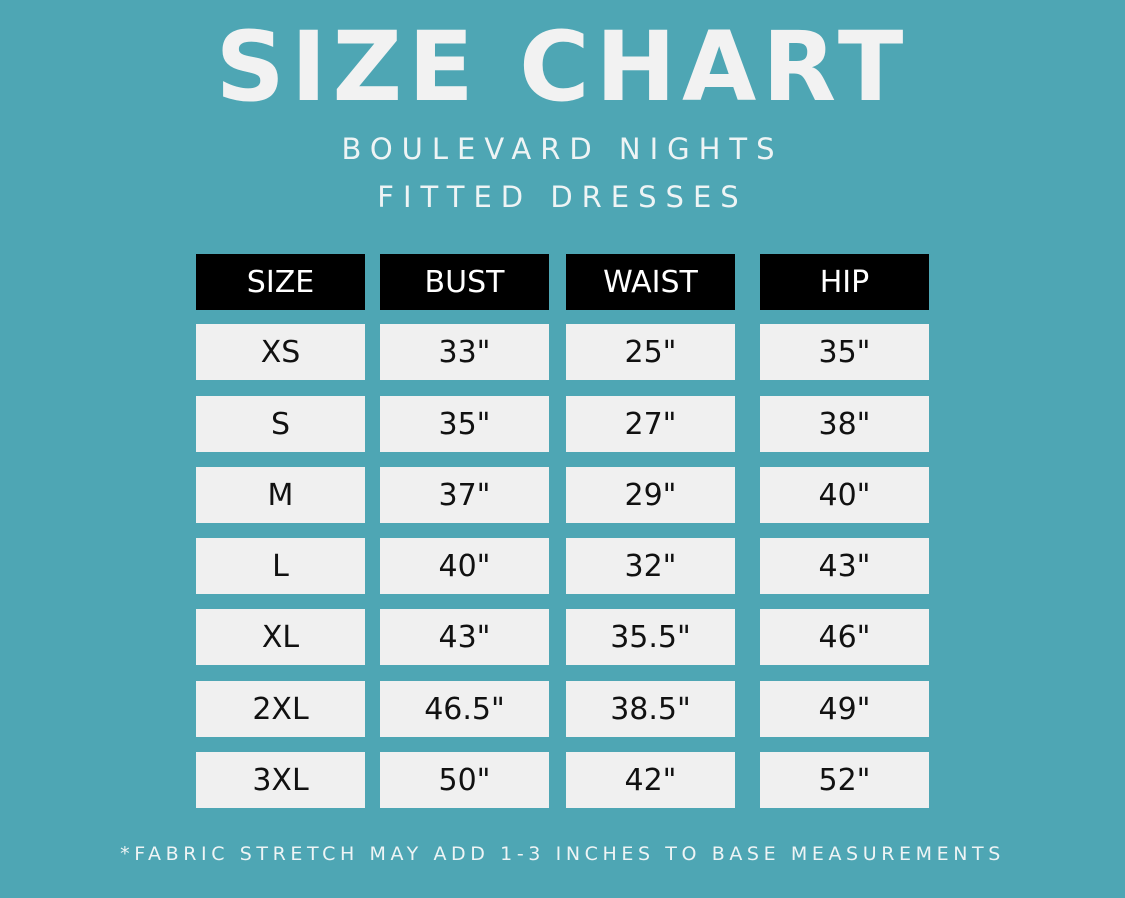 The image size is (1125, 898). Describe the element at coordinates (844, 637) in the screenshot. I see `table-cell: 46"` at that location.